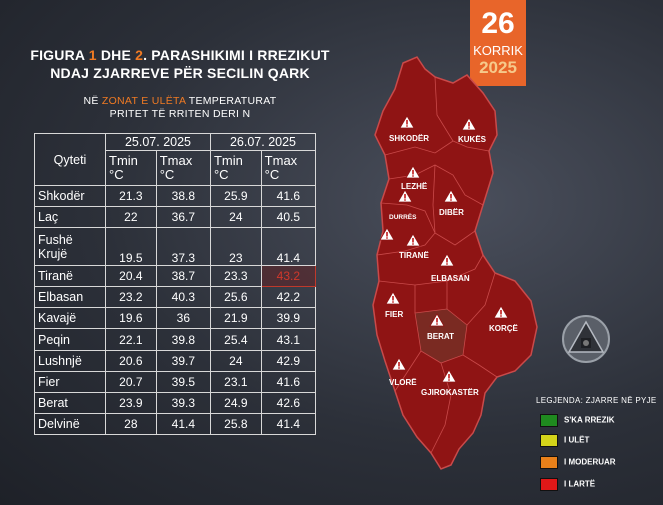 Image resolution: width=663 pixels, height=505 pixels. I want to click on value-cell: 28, so click(131, 424).